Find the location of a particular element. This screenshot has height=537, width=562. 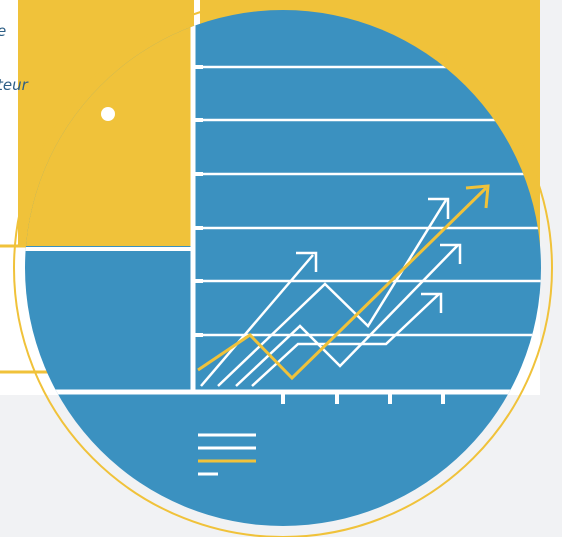

menu-lines-icon is located at coordinates (227, 454).